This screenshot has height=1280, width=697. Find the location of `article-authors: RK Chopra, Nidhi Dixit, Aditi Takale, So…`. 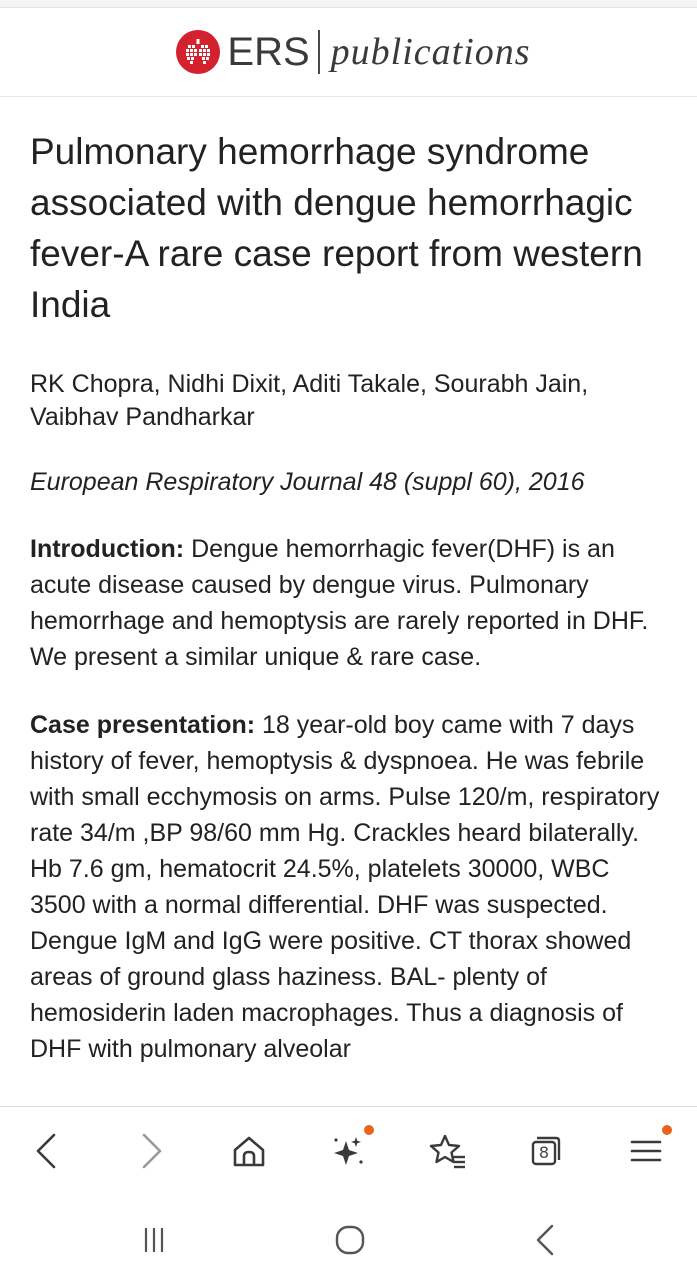

article-authors: RK Chopra, Nidhi Dixit, Aditi Takale, So… is located at coordinates (309, 400).